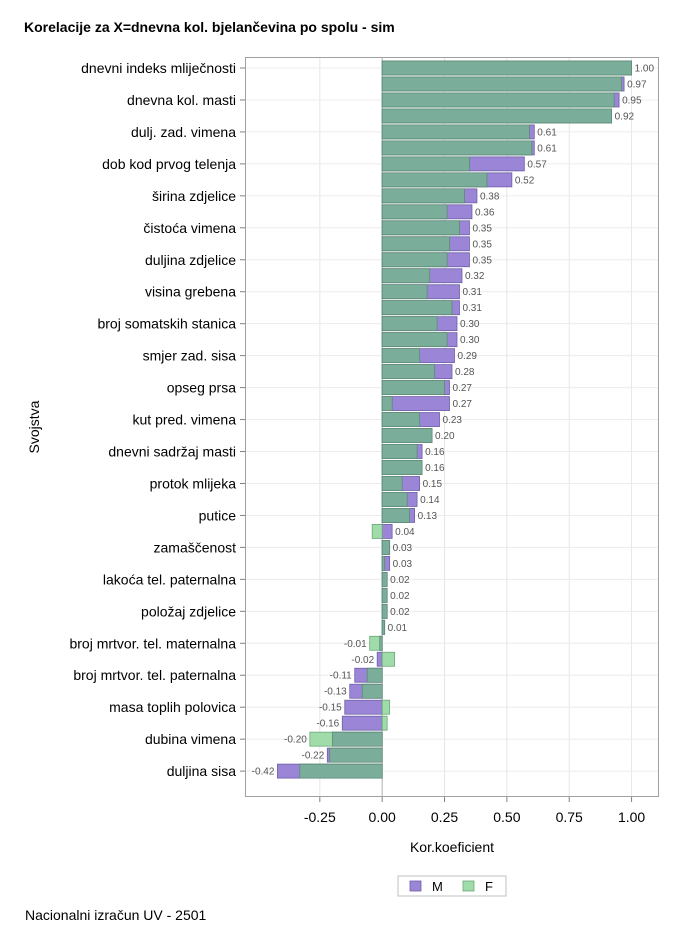 Image resolution: width=680 pixels, height=945 pixels. What do you see at coordinates (398, 628) in the screenshot?
I see `value-label-35: 0.01` at bounding box center [398, 628].